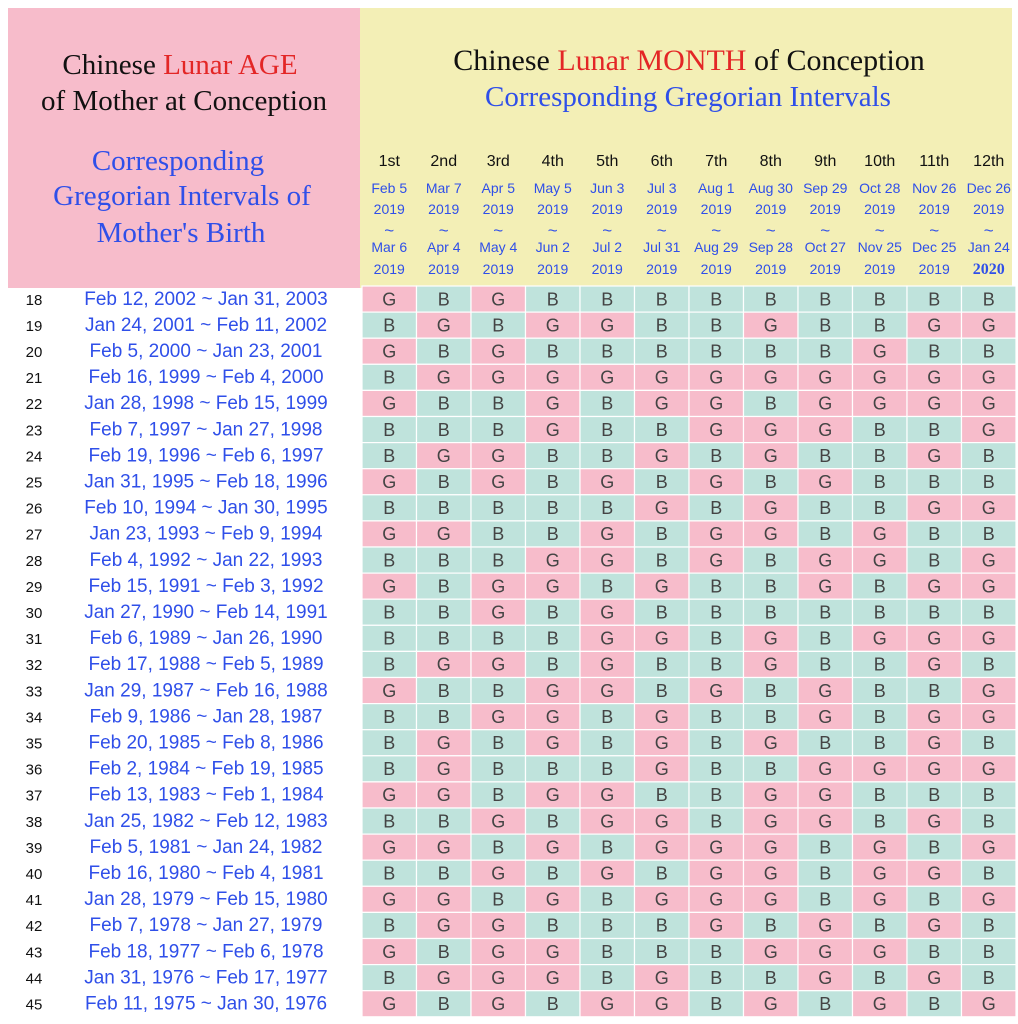 This screenshot has width=1018, height=1024. What do you see at coordinates (552, 716) in the screenshot?
I see `cell-34-4: G` at bounding box center [552, 716].